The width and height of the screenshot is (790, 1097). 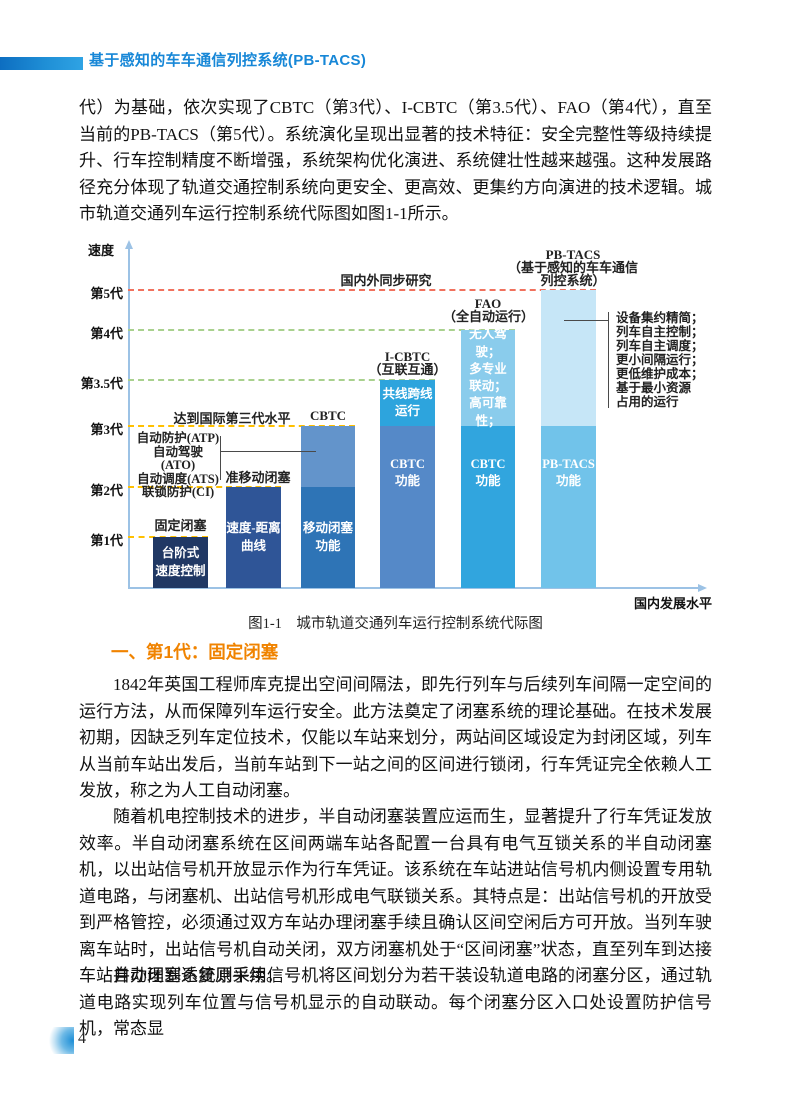 What do you see at coordinates (321, 330) in the screenshot?
I see `refline-gen4` at bounding box center [321, 330].